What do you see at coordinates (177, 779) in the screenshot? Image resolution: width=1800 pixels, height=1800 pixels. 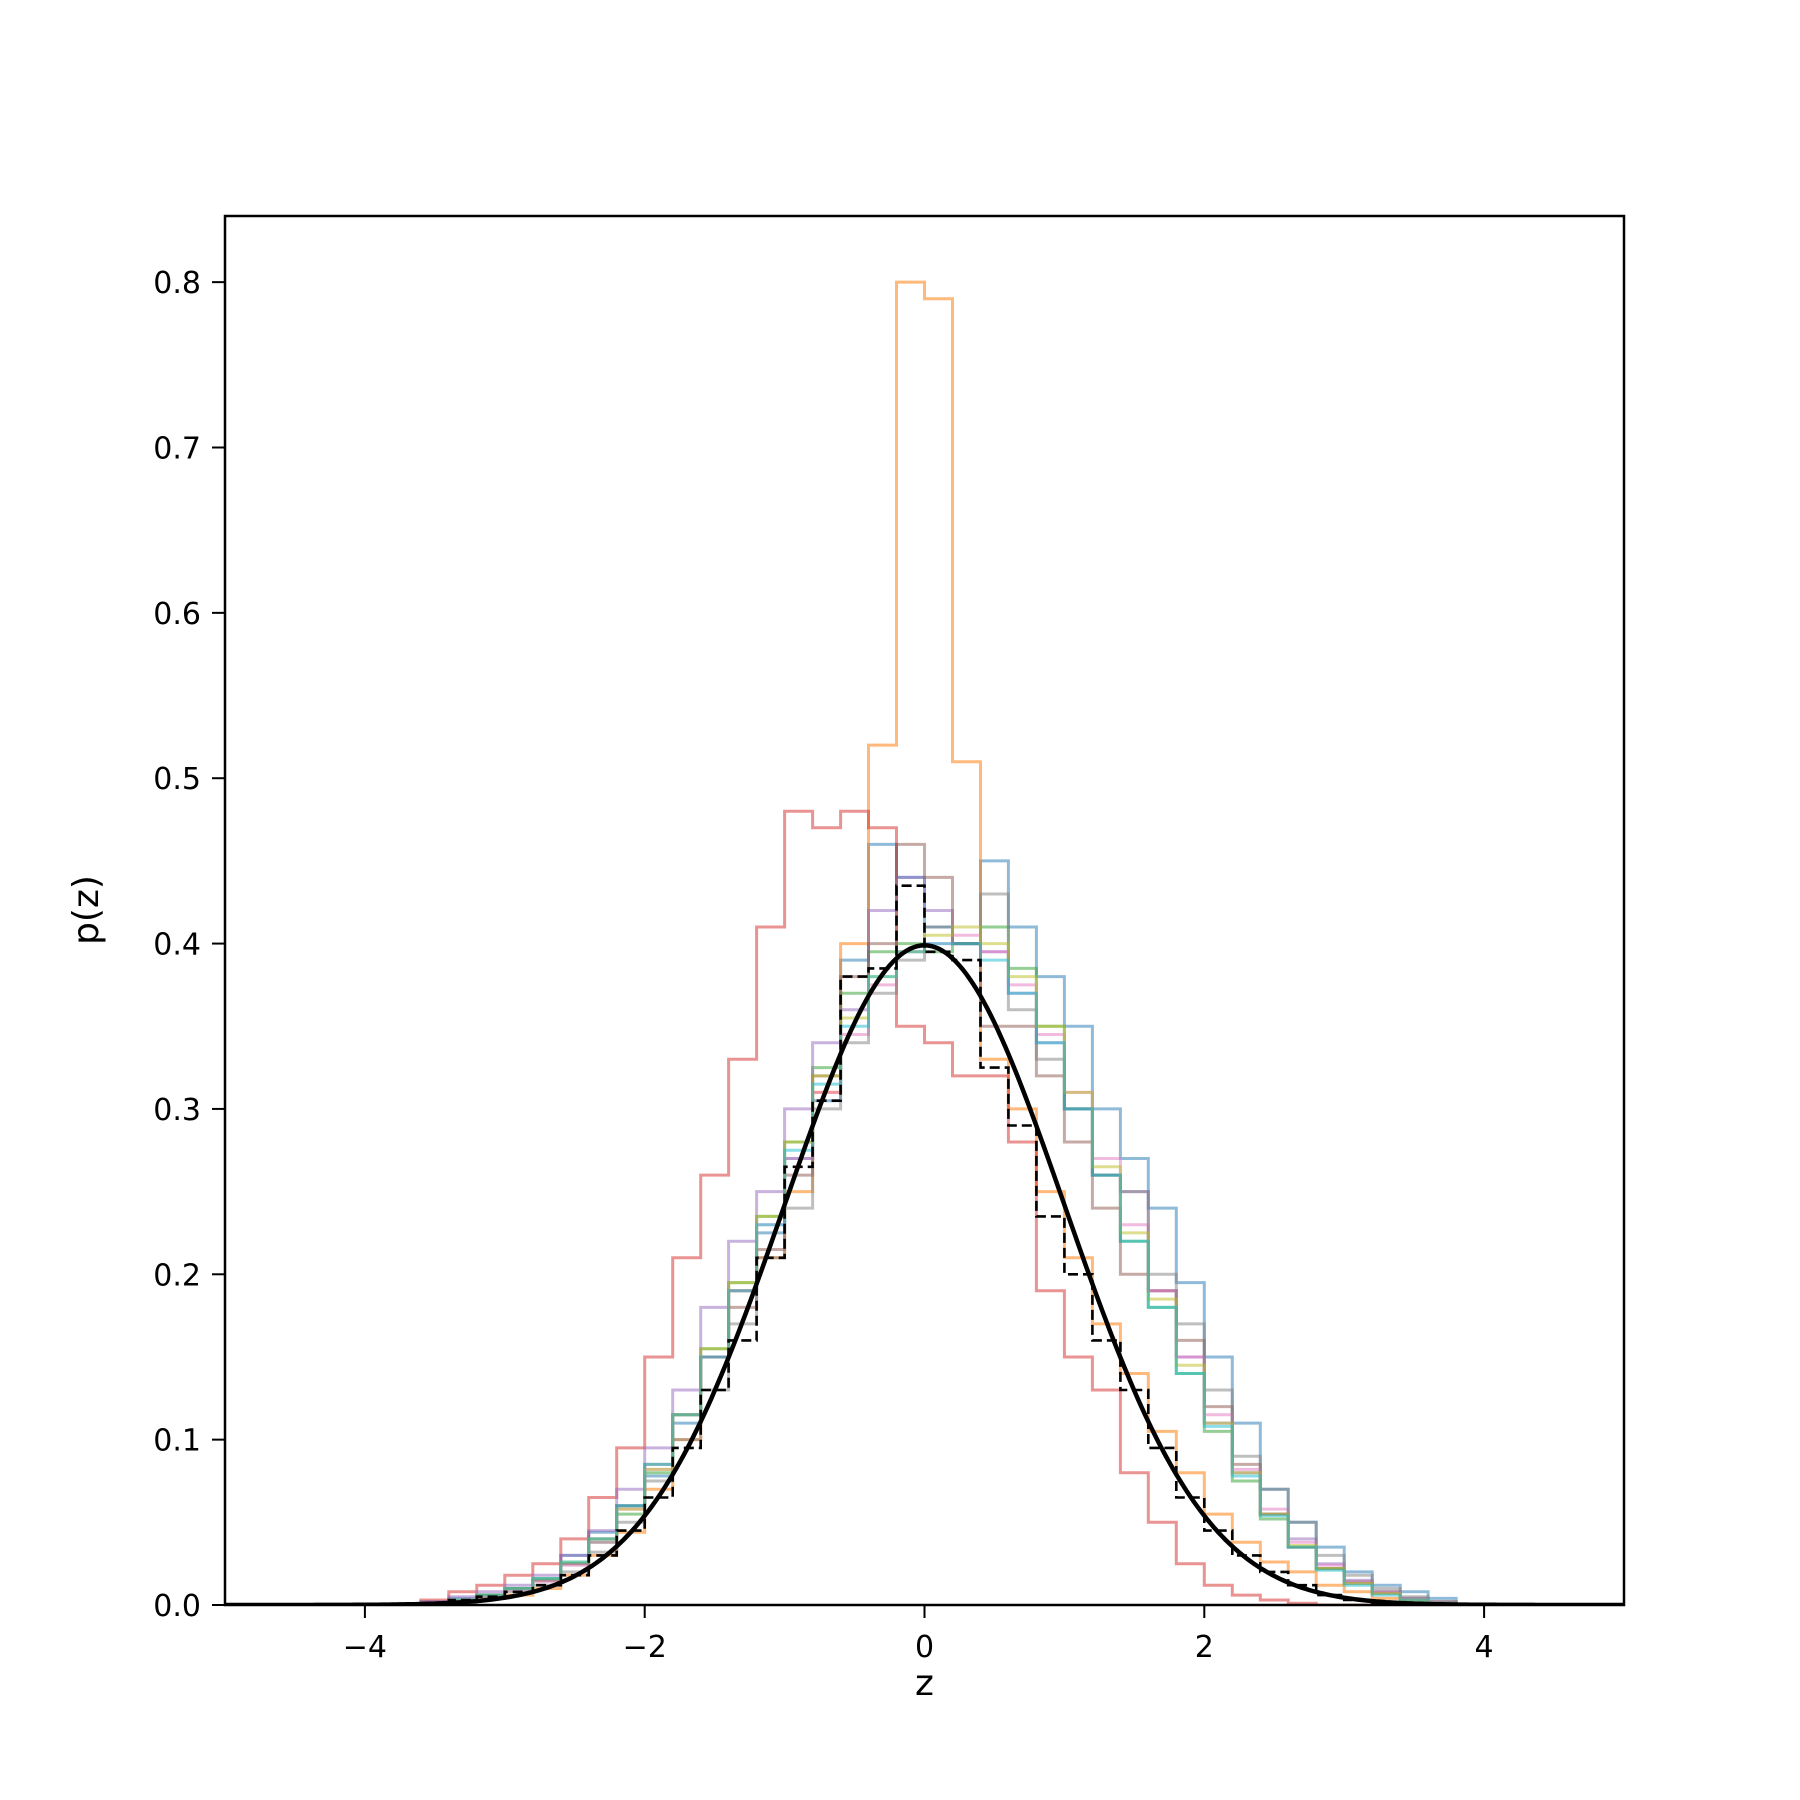 I see `y-tick-label: 0.5` at bounding box center [177, 779].